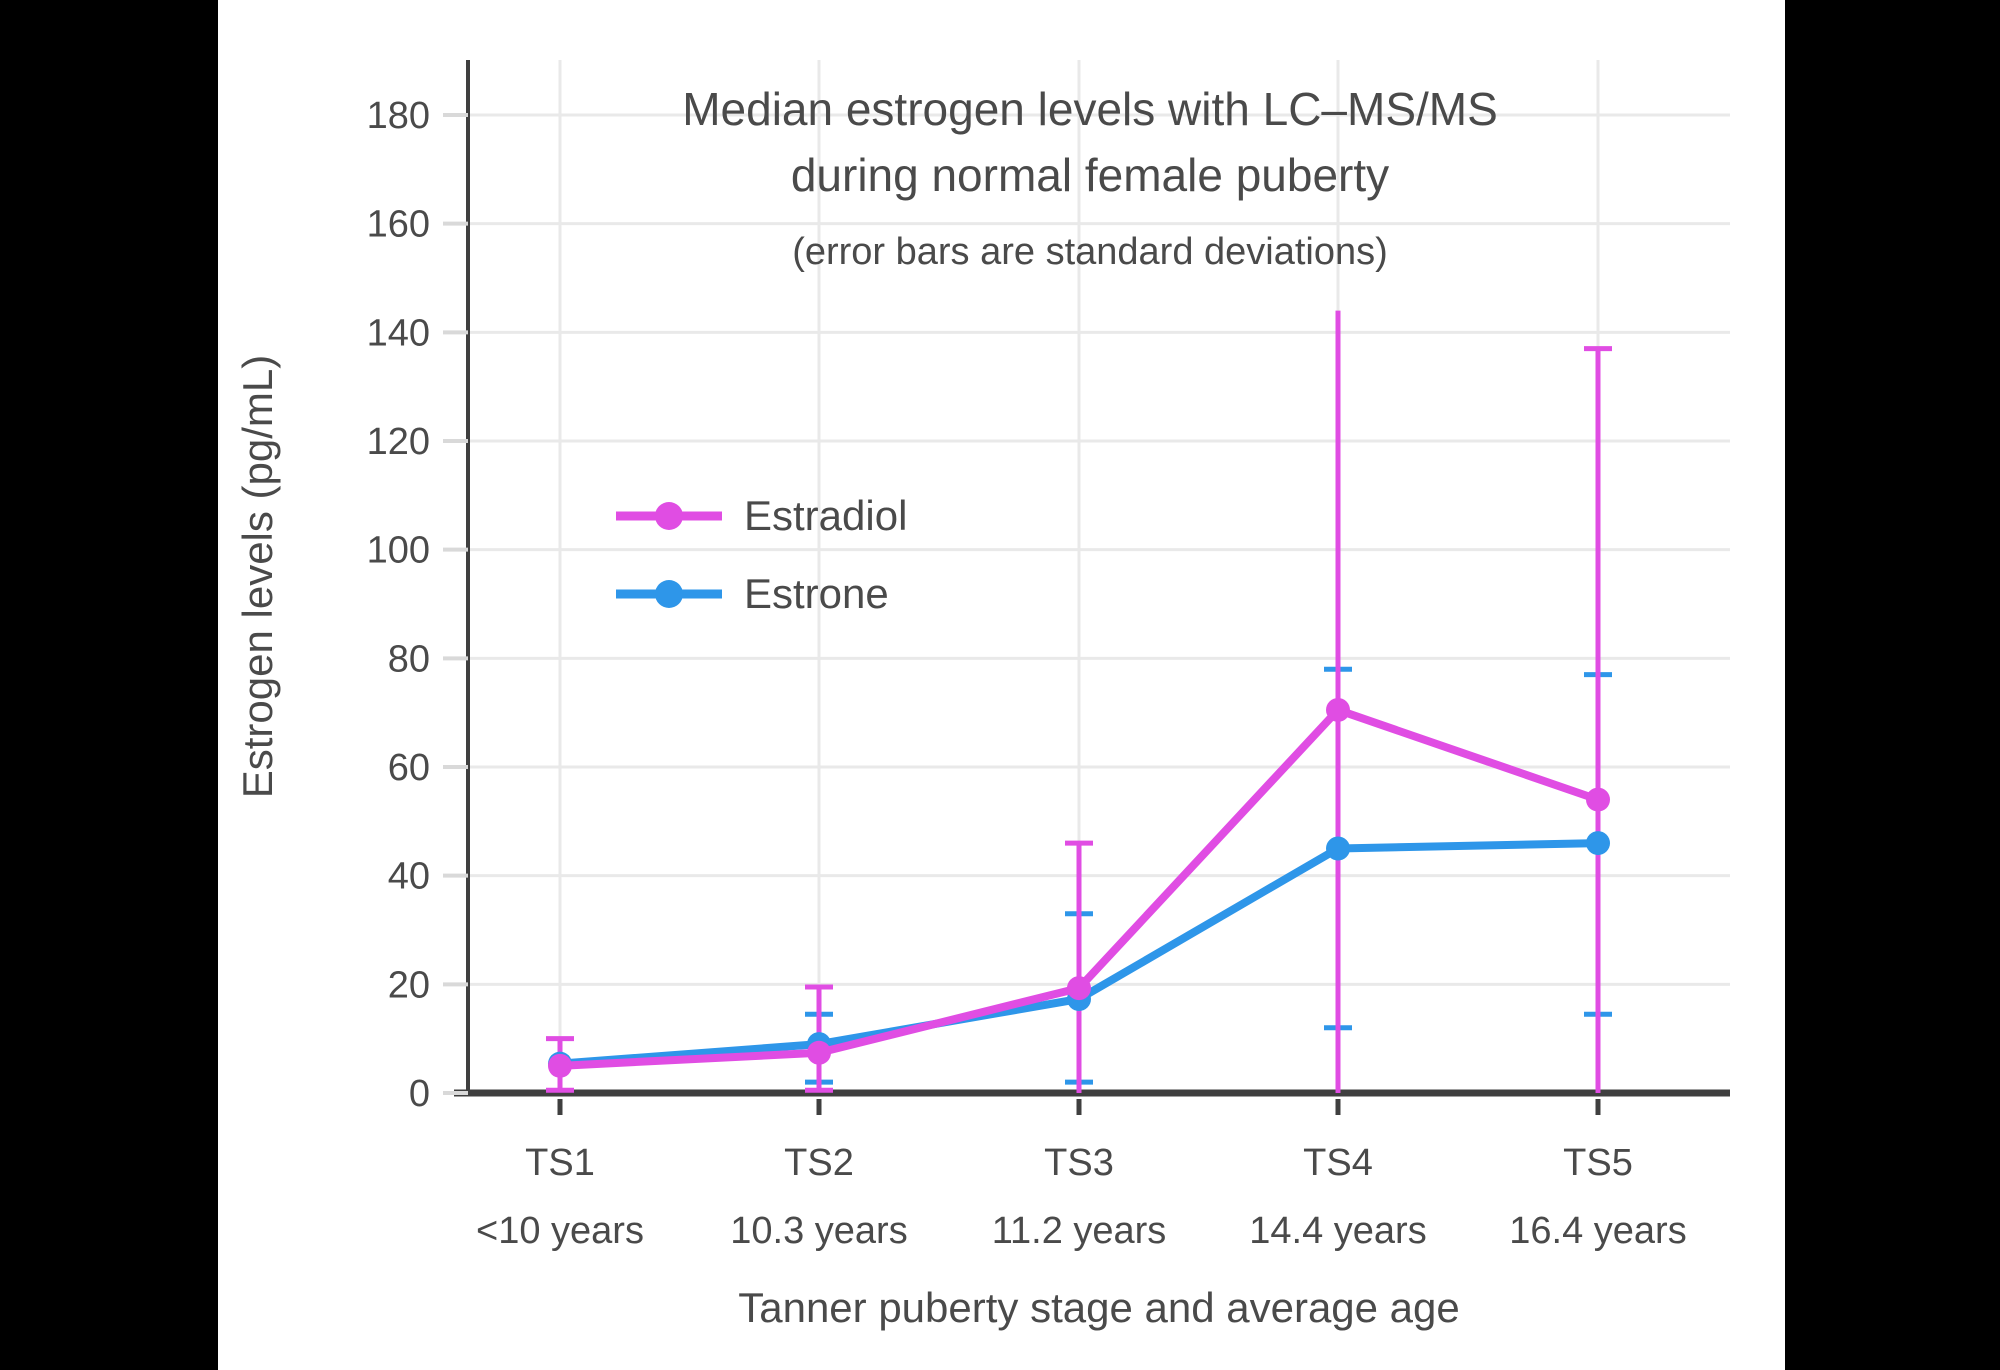 This screenshot has width=2000, height=1370. Describe the element at coordinates (560, 1065) in the screenshot. I see `estradiol-marker-TS1` at that location.